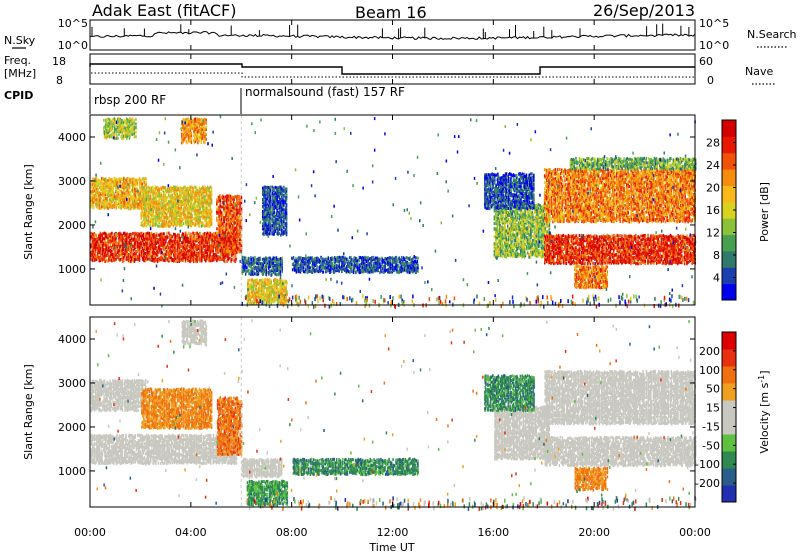 This screenshot has width=800, height=554. I want to click on noise-sky-trace, so click(393, 35).